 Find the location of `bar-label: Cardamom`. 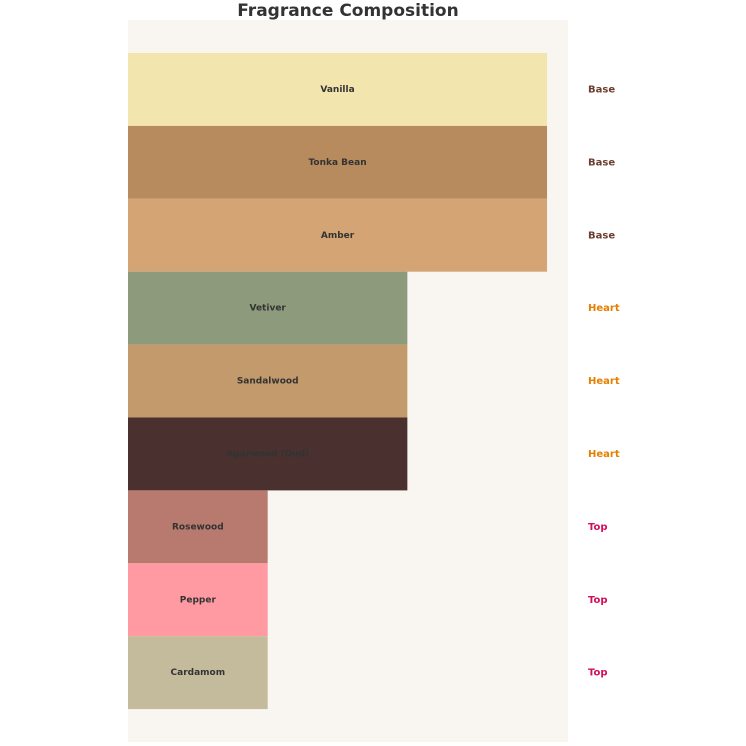

bar-label: Cardamom is located at coordinates (198, 673).